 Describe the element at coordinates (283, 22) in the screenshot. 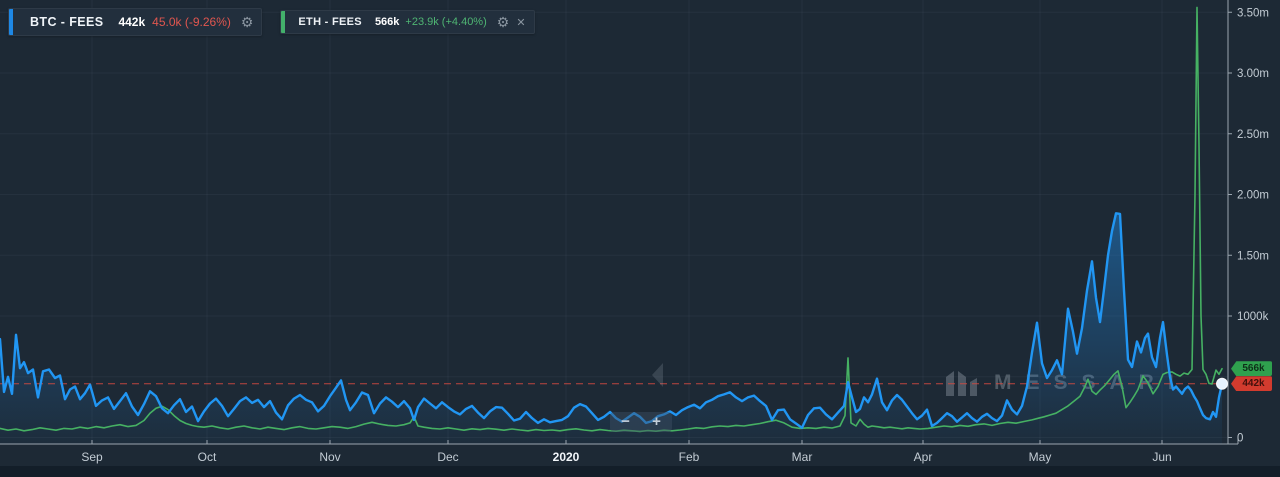

I see `eth-color-bar` at that location.